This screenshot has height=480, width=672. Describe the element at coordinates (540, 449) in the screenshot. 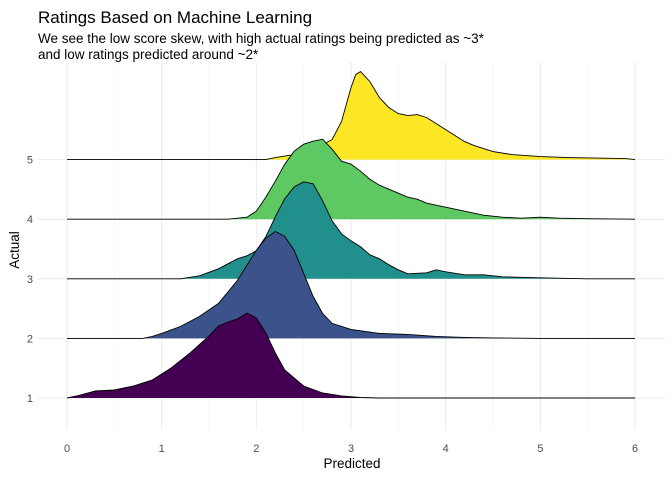

I see `x-tick-label: 5` at that location.